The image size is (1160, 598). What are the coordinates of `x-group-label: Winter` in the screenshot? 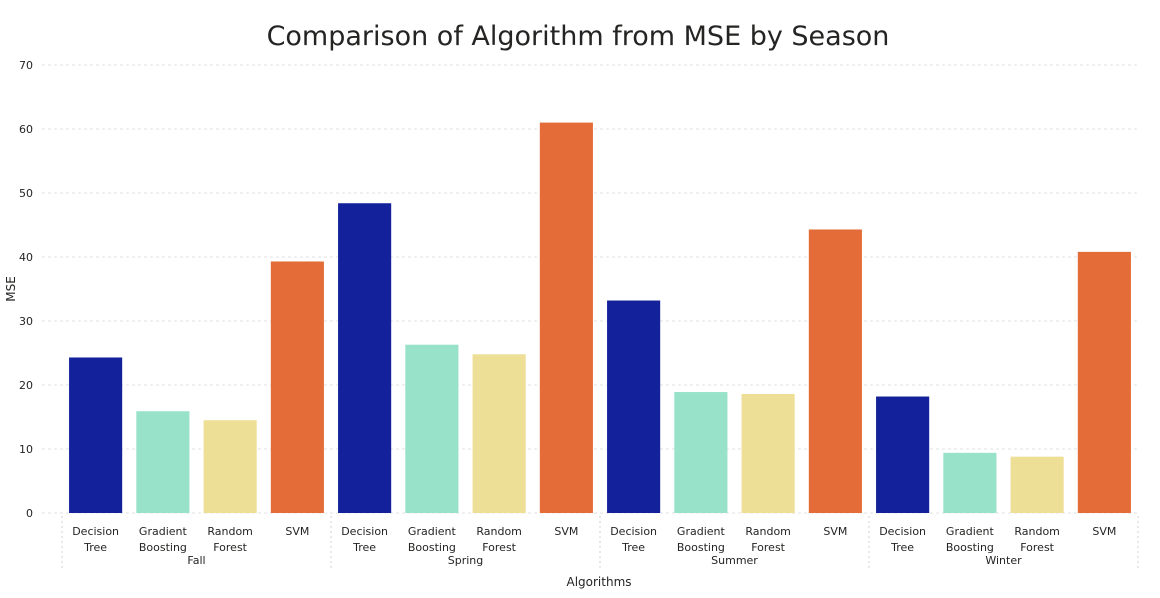 It's located at (1003, 560).